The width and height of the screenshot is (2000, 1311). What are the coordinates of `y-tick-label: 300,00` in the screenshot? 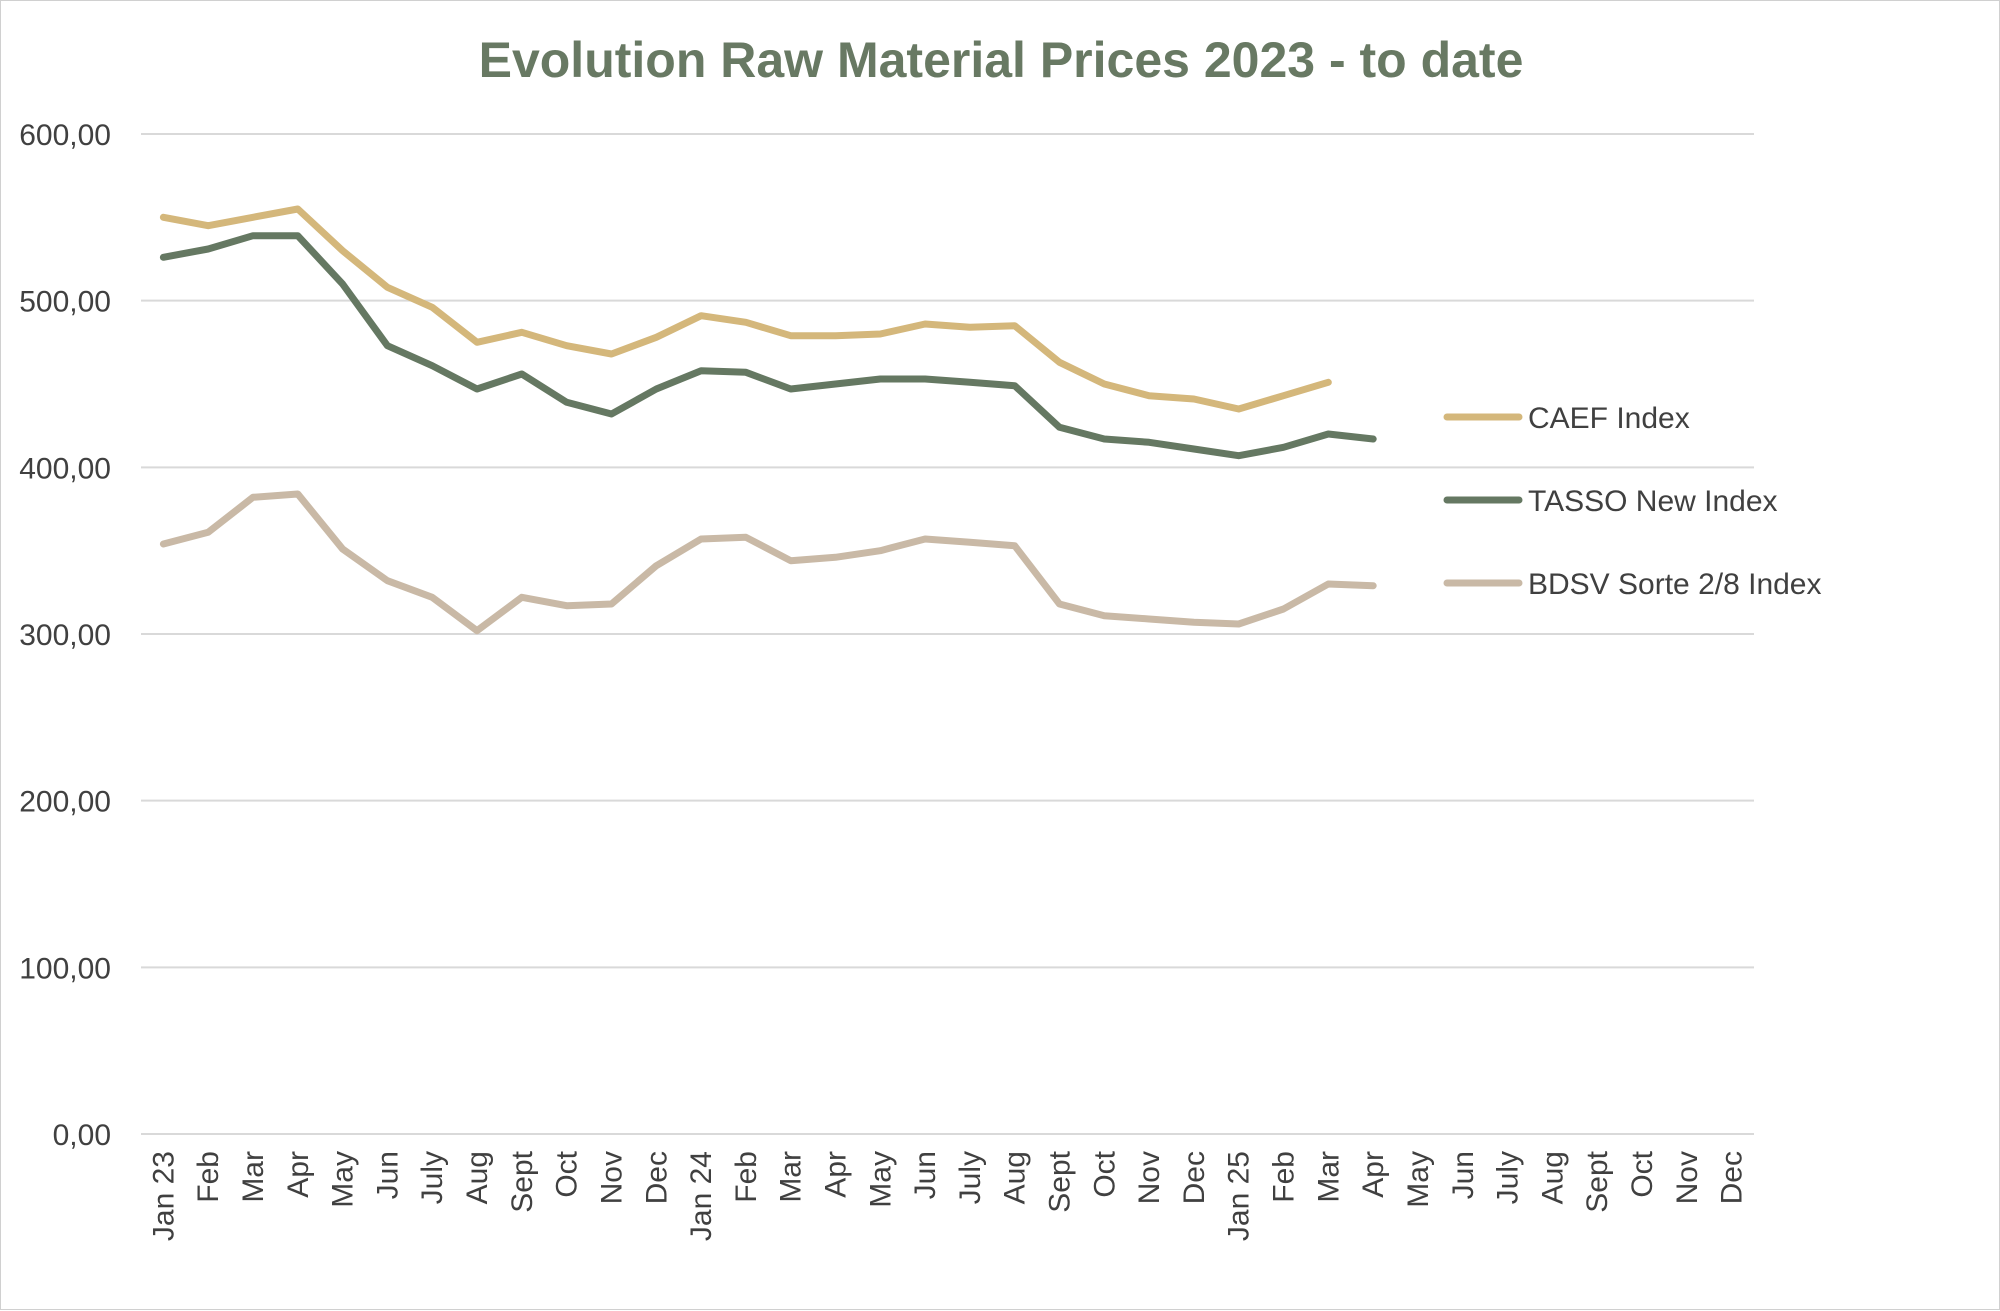 It's located at (65, 635).